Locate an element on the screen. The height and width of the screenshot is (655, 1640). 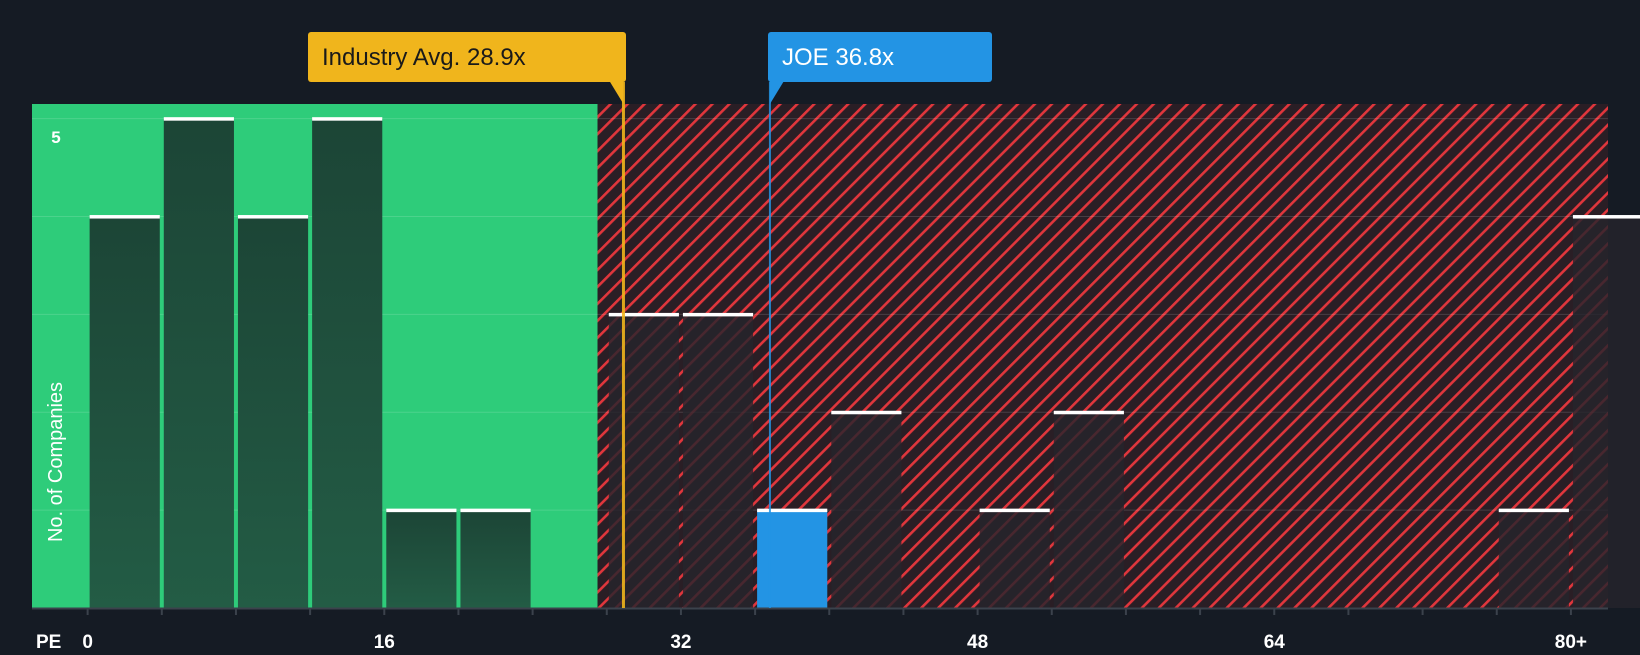
y-axis-label: No. of Companies is located at coordinates (56, 462).